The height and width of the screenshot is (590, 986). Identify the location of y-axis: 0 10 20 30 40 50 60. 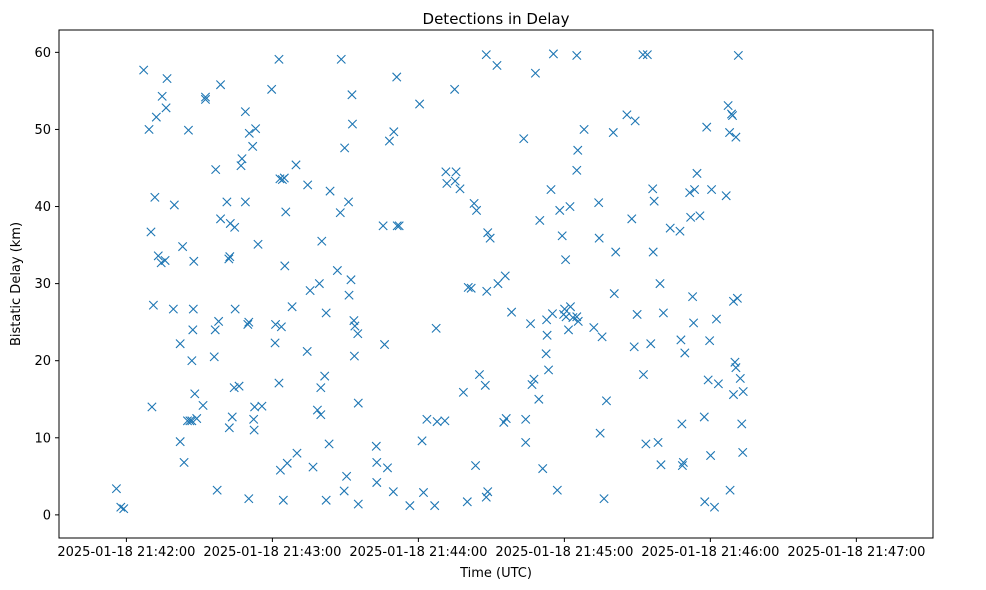
(46, 284).